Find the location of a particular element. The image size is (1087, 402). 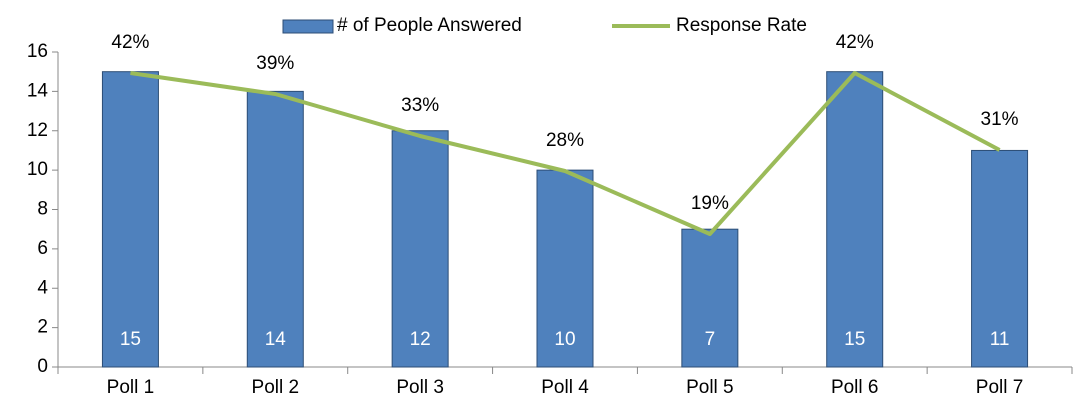

bar-value-label: 14 is located at coordinates (276, 339).